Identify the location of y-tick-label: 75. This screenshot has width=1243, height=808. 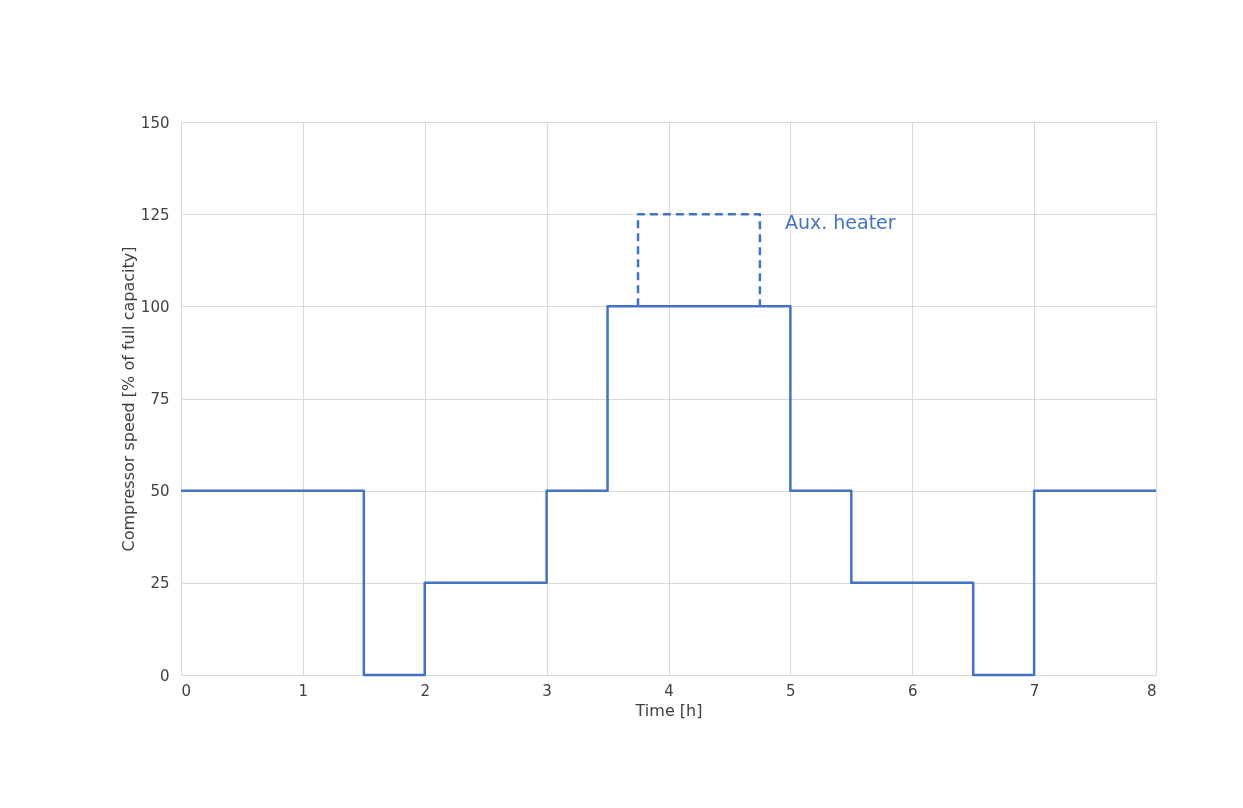
(160, 399).